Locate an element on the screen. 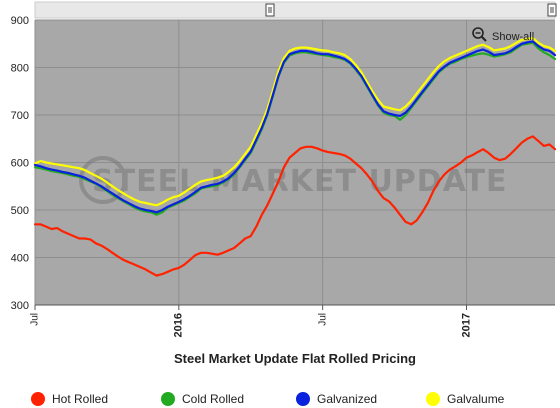 This screenshot has height=408, width=560. legend-item-hot-rolled: Hot Rolled is located at coordinates (69, 399).